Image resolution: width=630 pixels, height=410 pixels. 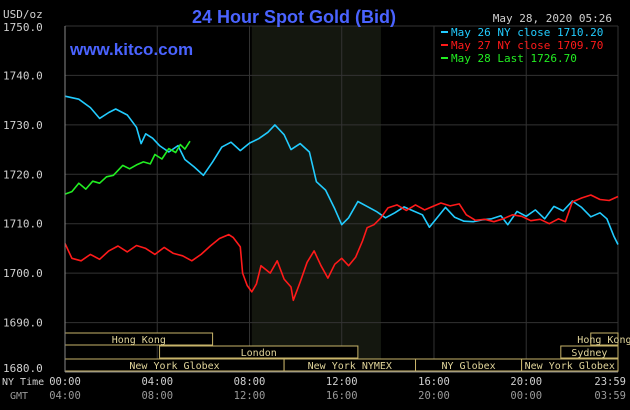 I want to click on session-label: London, so click(x=259, y=353).